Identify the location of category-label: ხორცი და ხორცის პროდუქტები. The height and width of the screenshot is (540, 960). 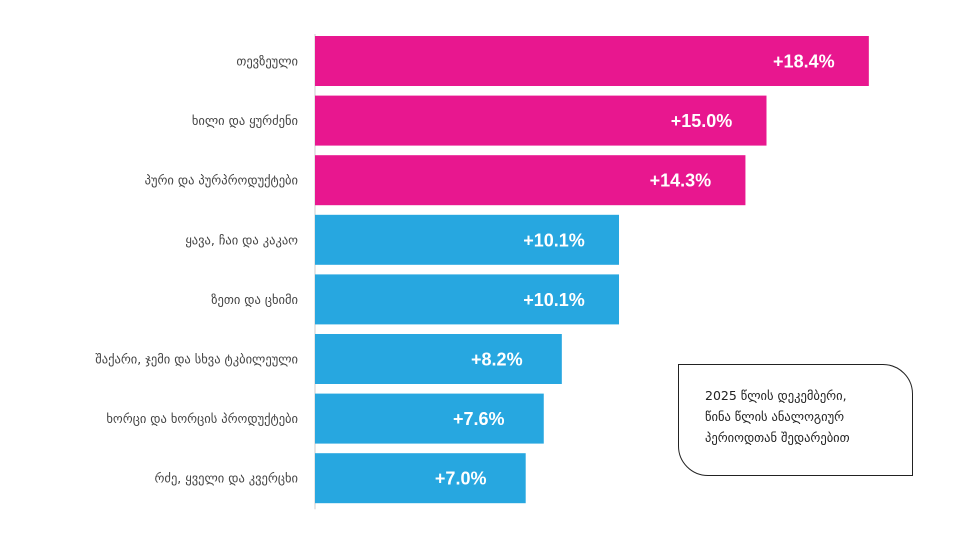
(202, 418).